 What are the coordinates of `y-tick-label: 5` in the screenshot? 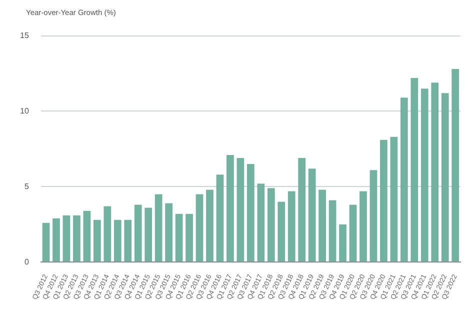 It's located at (27, 186).